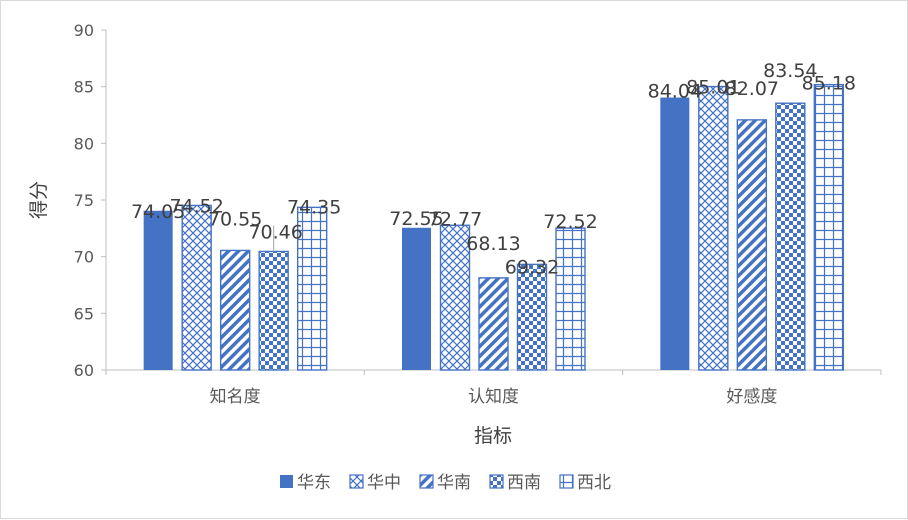 This screenshot has width=908, height=520. What do you see at coordinates (314, 207) in the screenshot?
I see `data-label: 74.35` at bounding box center [314, 207].